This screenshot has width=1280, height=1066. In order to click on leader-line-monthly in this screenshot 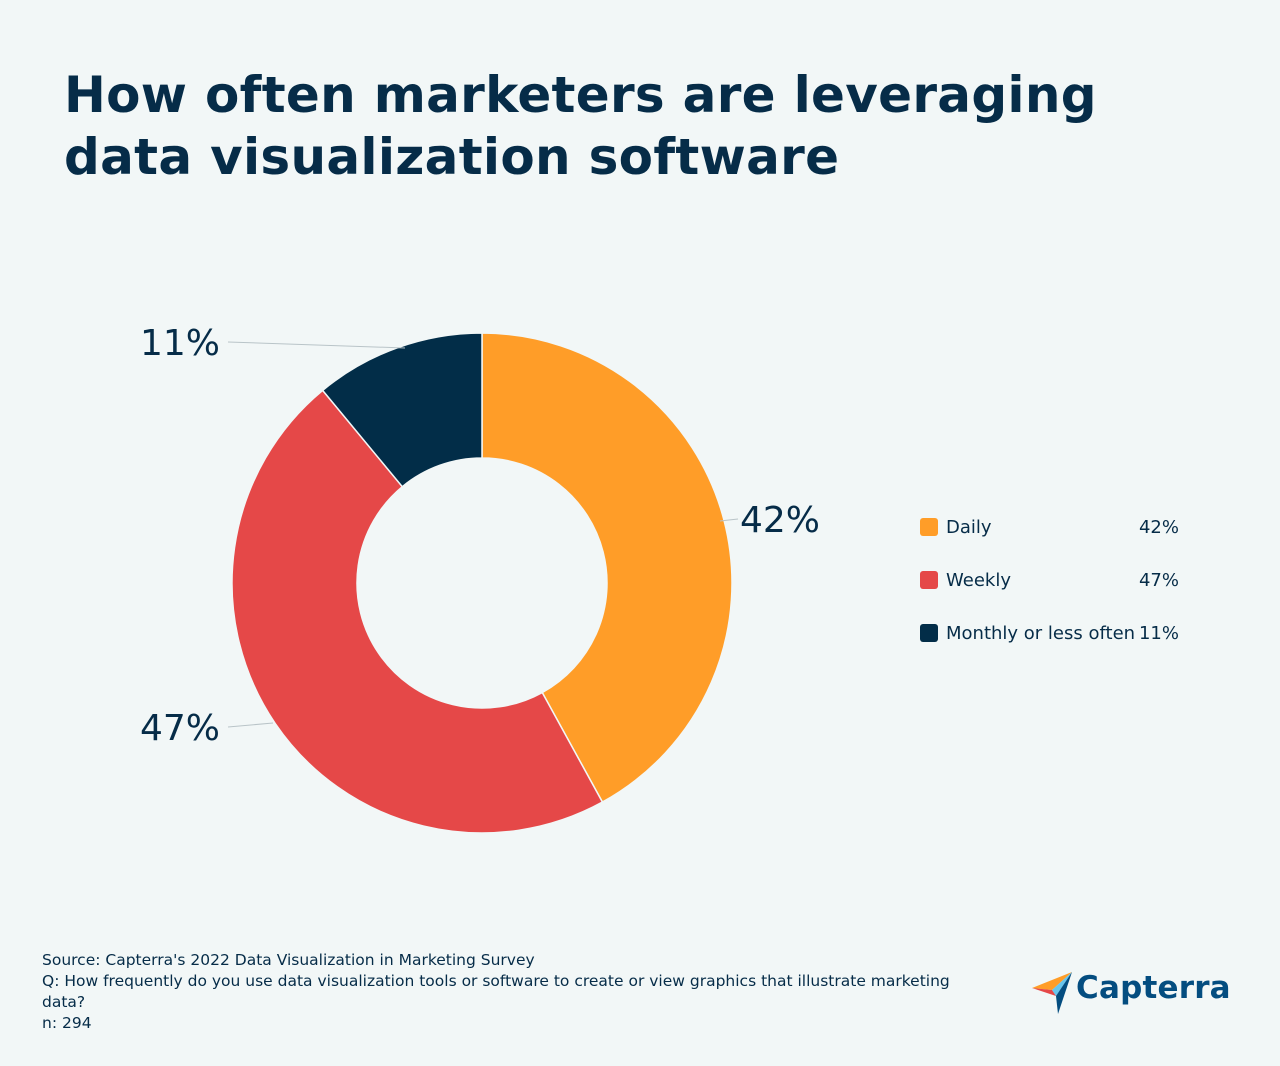, I will do `click(316, 345)`.